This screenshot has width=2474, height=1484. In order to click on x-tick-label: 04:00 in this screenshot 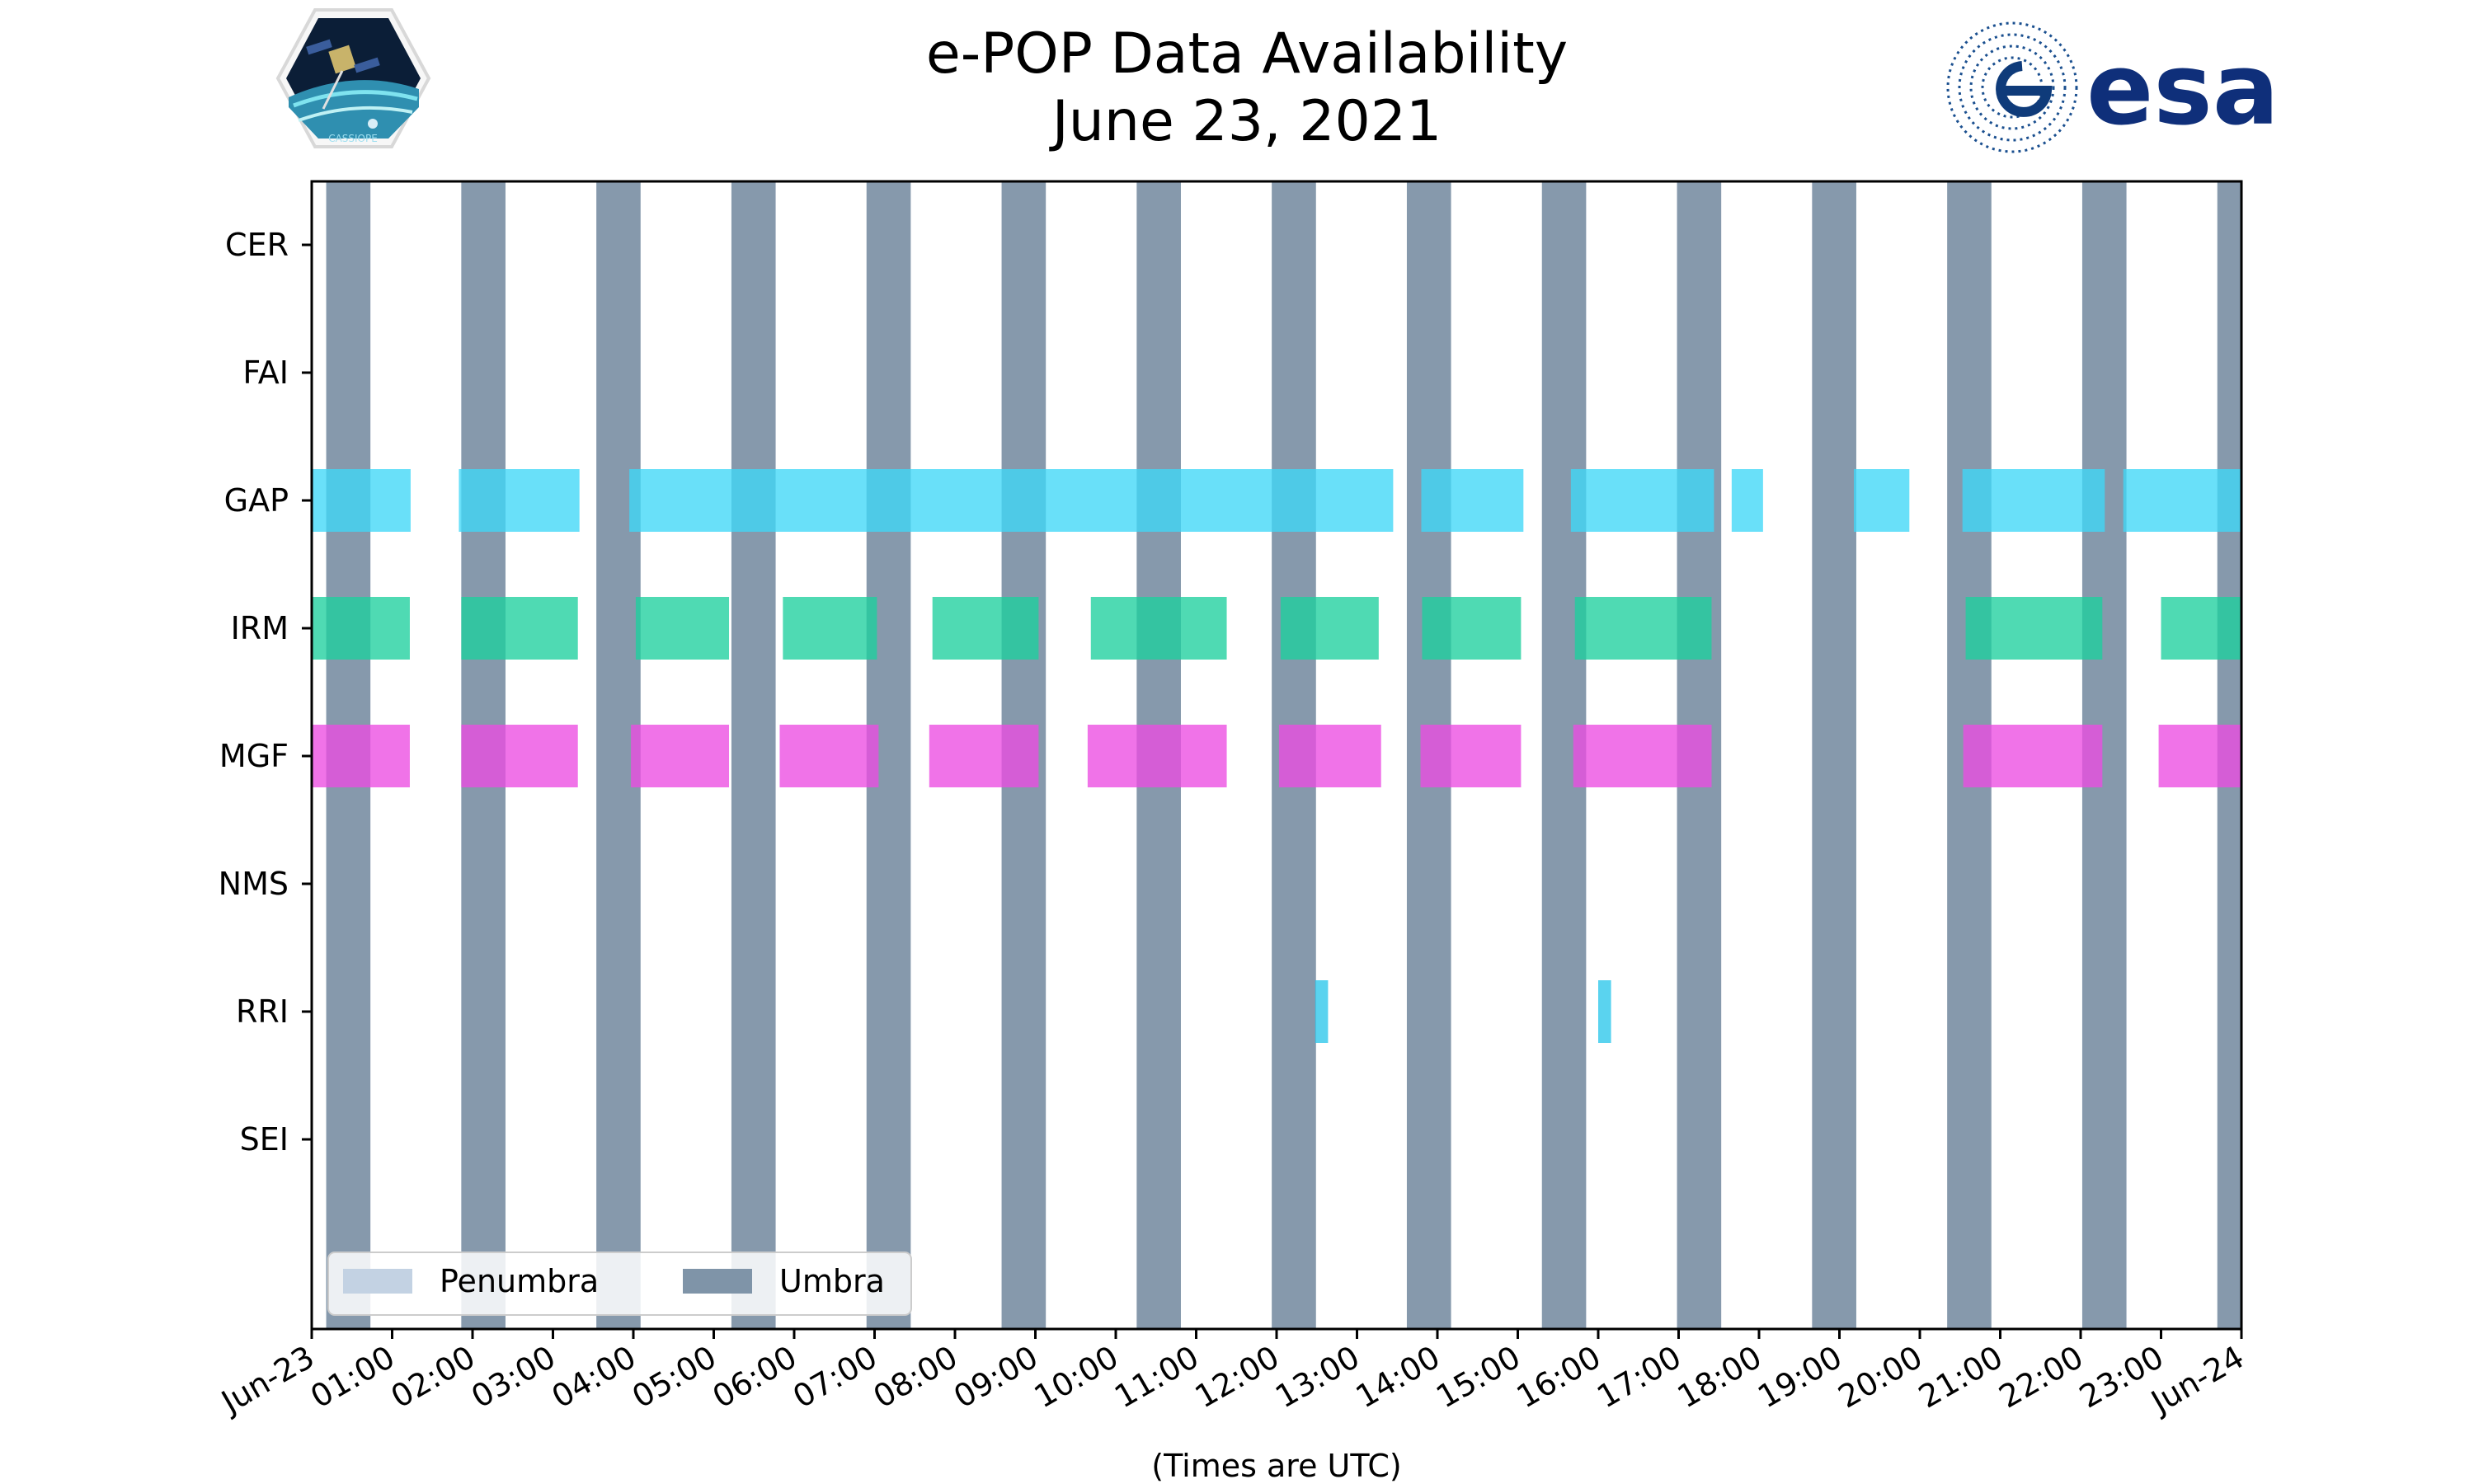, I will do `click(594, 1377)`.